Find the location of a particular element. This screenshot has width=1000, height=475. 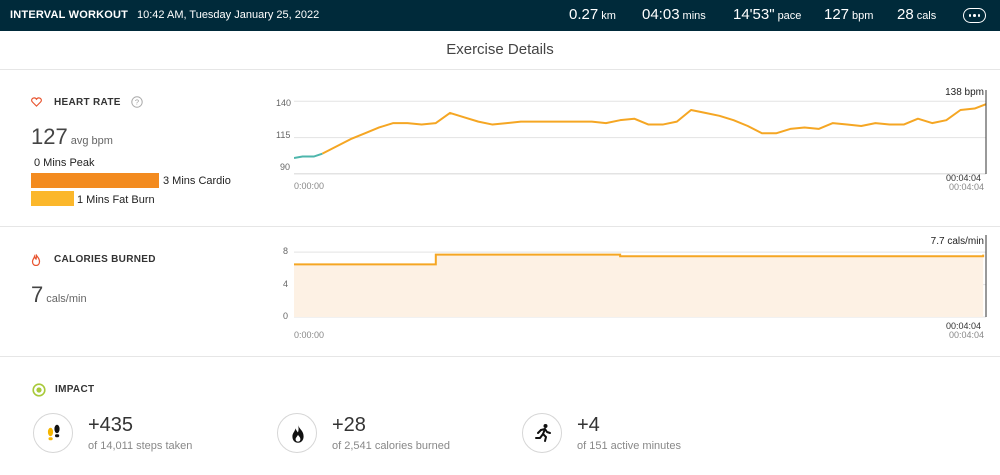

question-icon: ? is located at coordinates (137, 102).